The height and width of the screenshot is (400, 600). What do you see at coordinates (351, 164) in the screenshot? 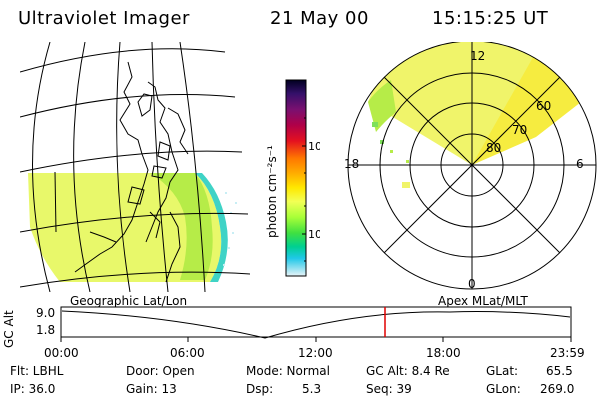
I see `mlt-label-18: 18` at bounding box center [351, 164].